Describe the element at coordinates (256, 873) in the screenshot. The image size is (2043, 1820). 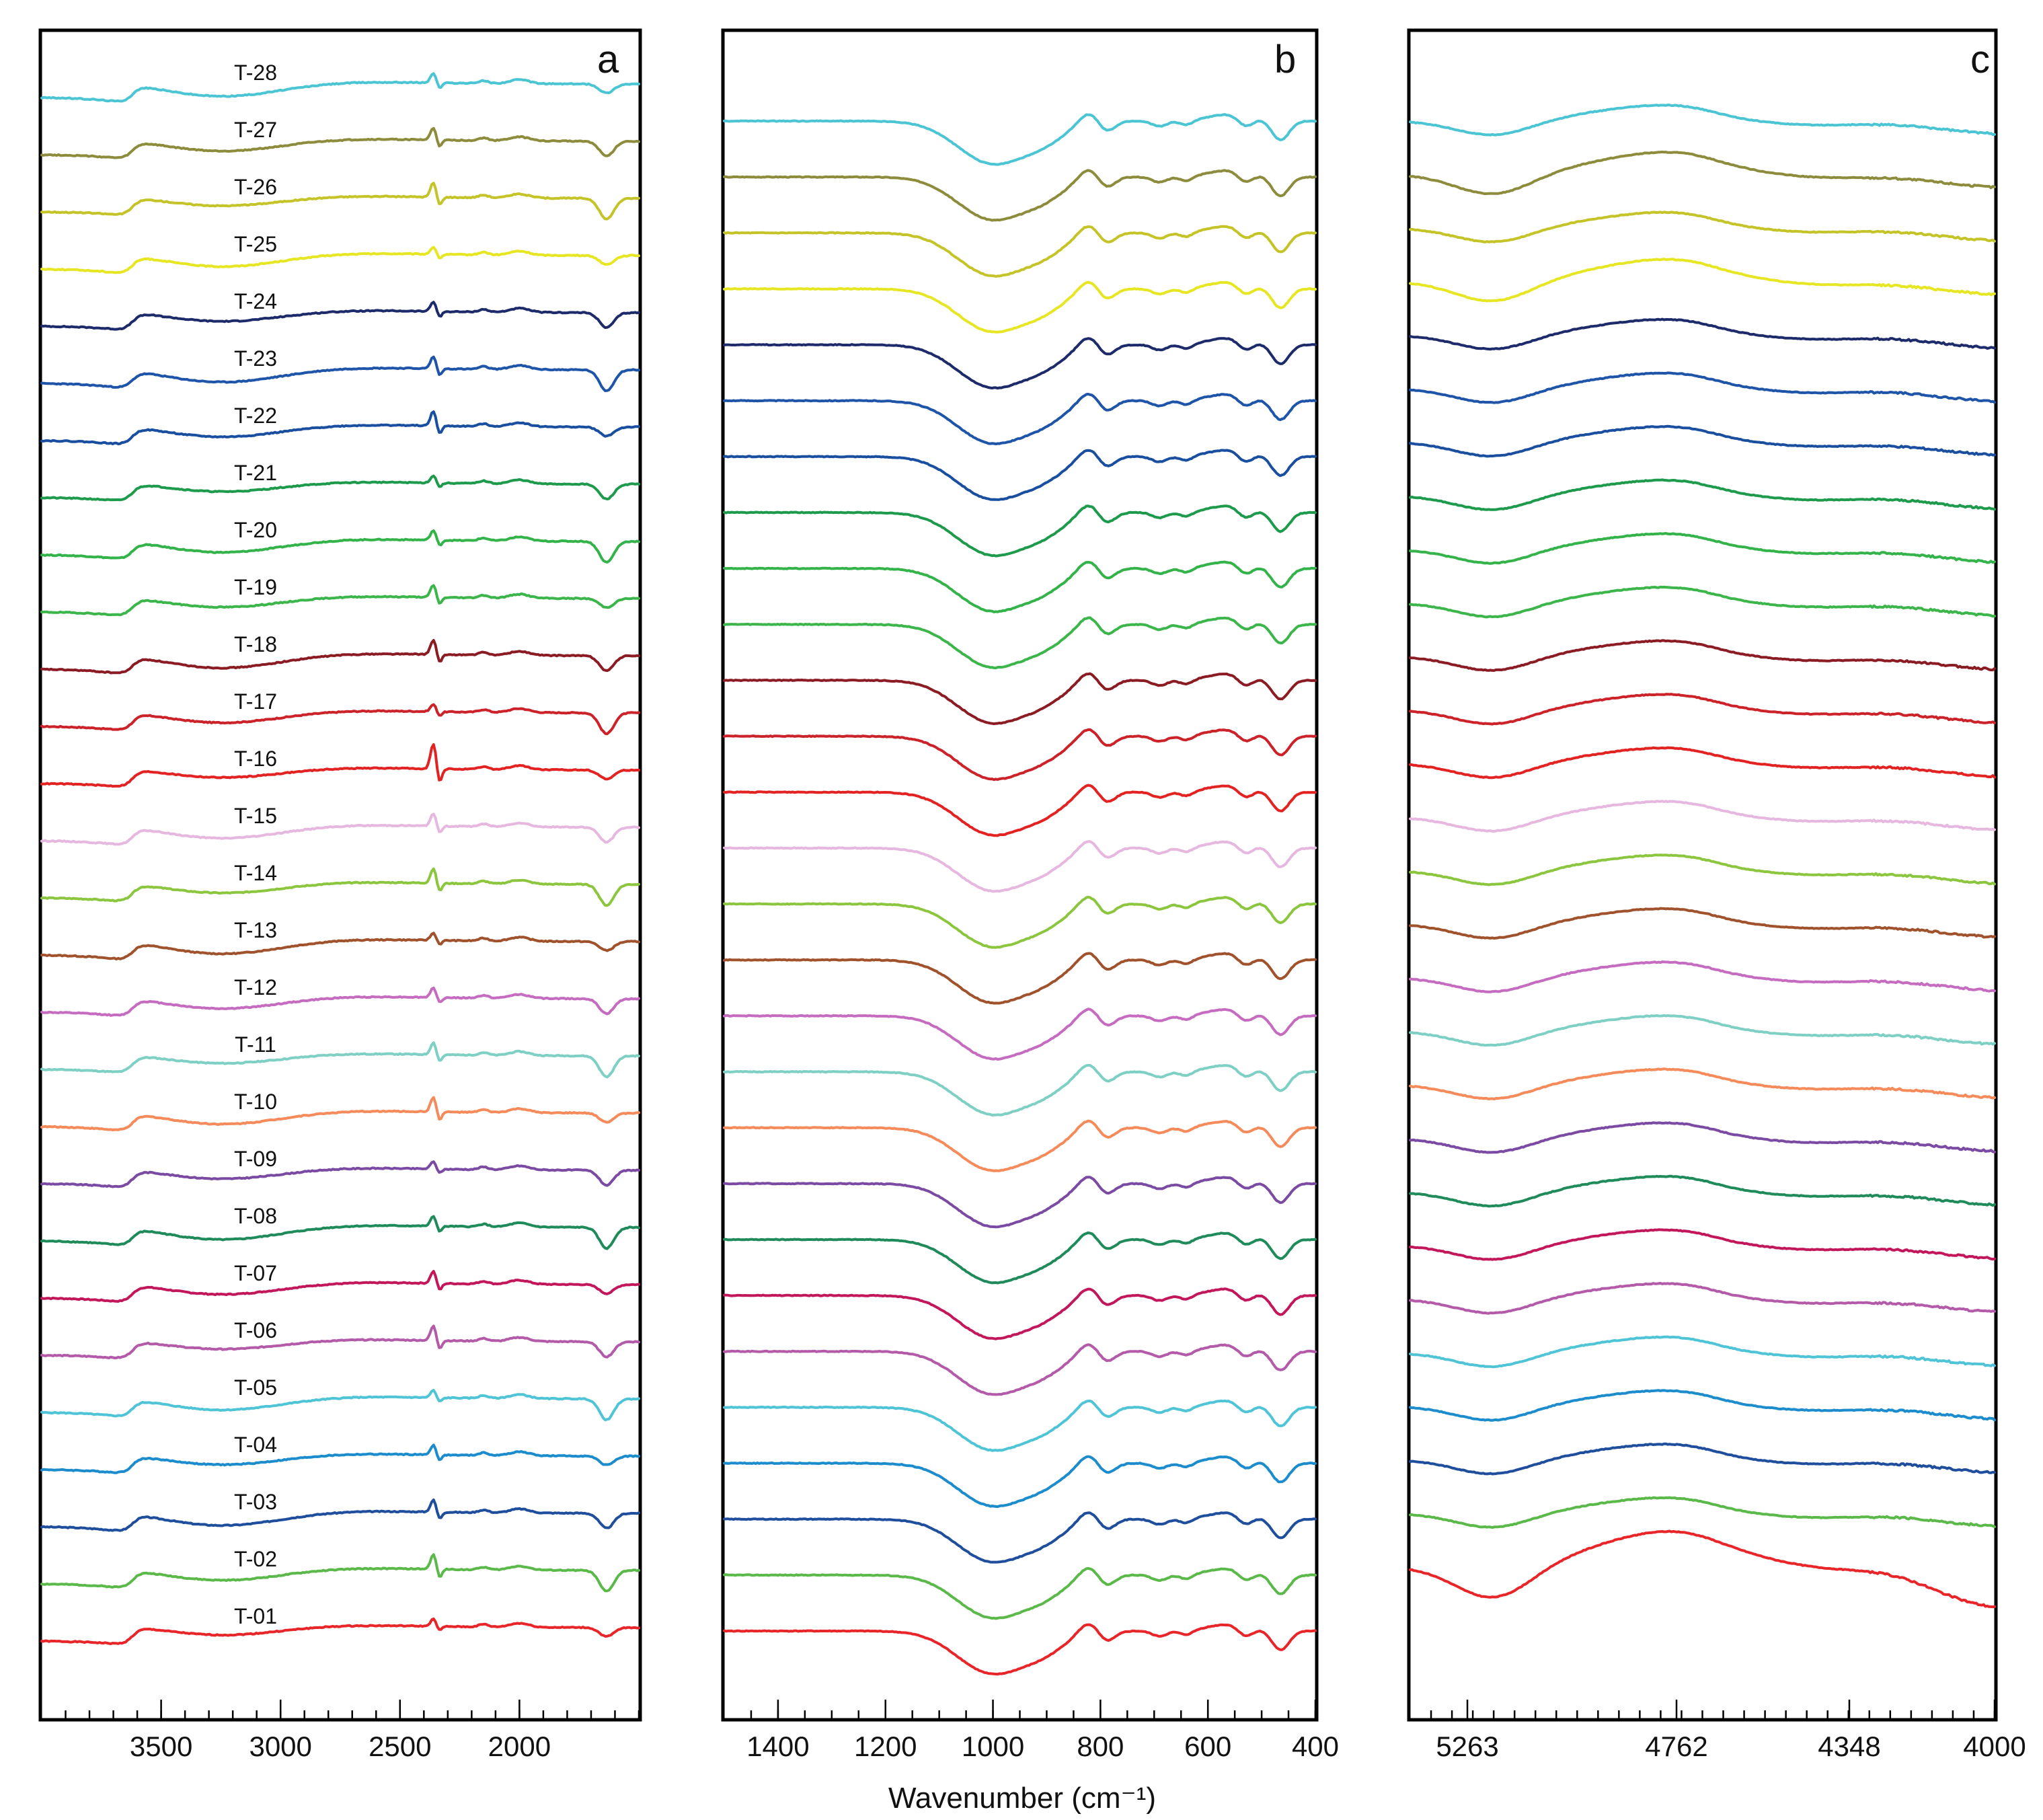
I see `sample-label-t-14: T-14` at that location.